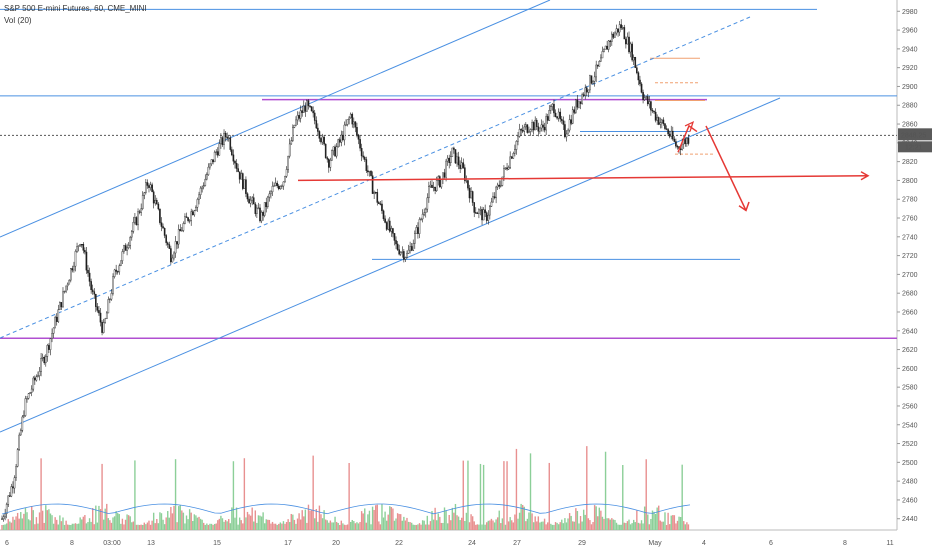 The width and height of the screenshot is (932, 550). I want to click on last-price-label: 2848.25, so click(913, 135).